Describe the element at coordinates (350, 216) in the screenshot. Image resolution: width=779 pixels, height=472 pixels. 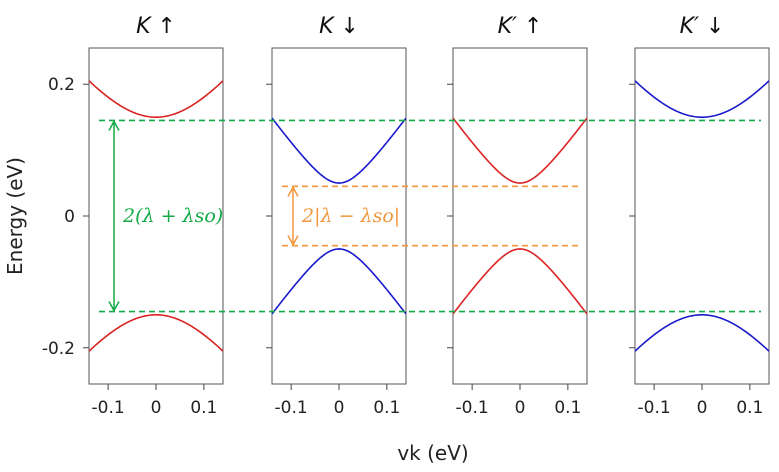
I see `gap-label: 2|λ − λso|` at that location.